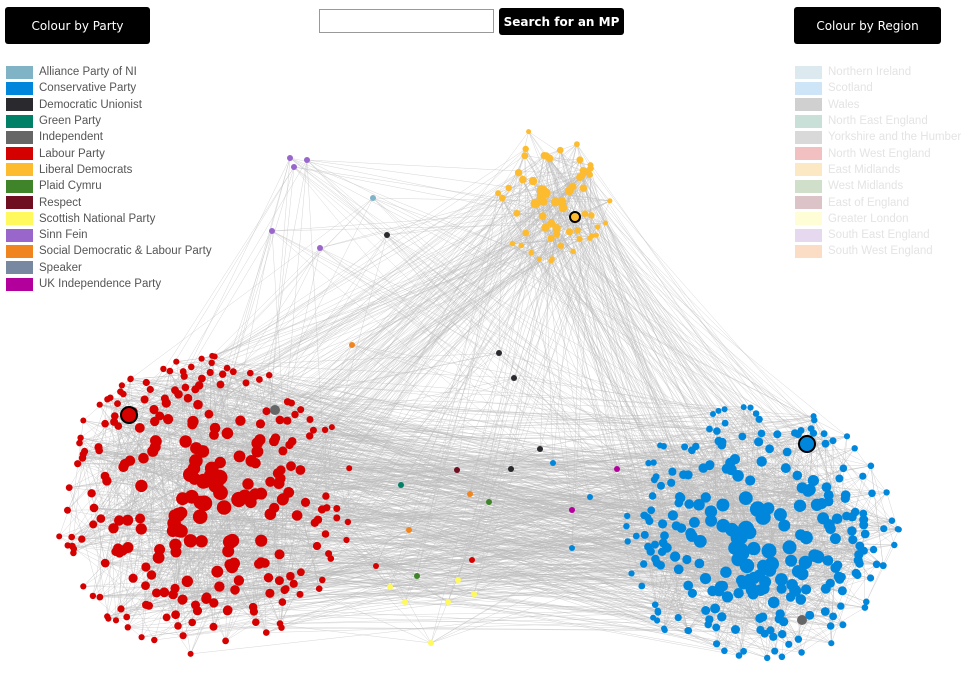  I want to click on colour-by-party-button: Colour by Party, so click(77, 25).